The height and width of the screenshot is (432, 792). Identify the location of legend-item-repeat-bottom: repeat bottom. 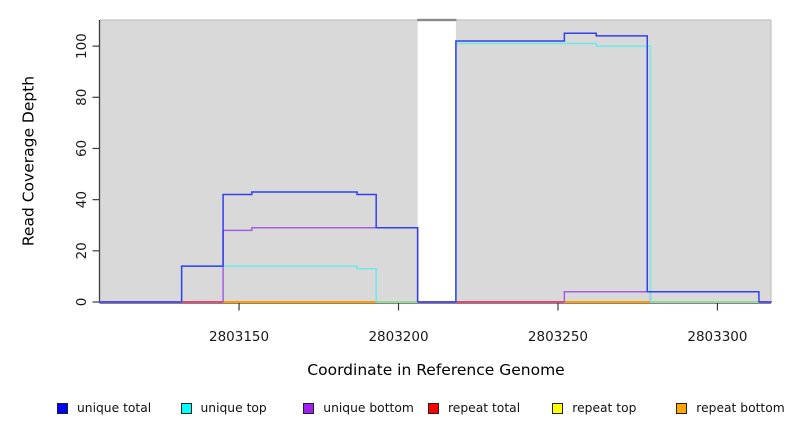
(730, 408).